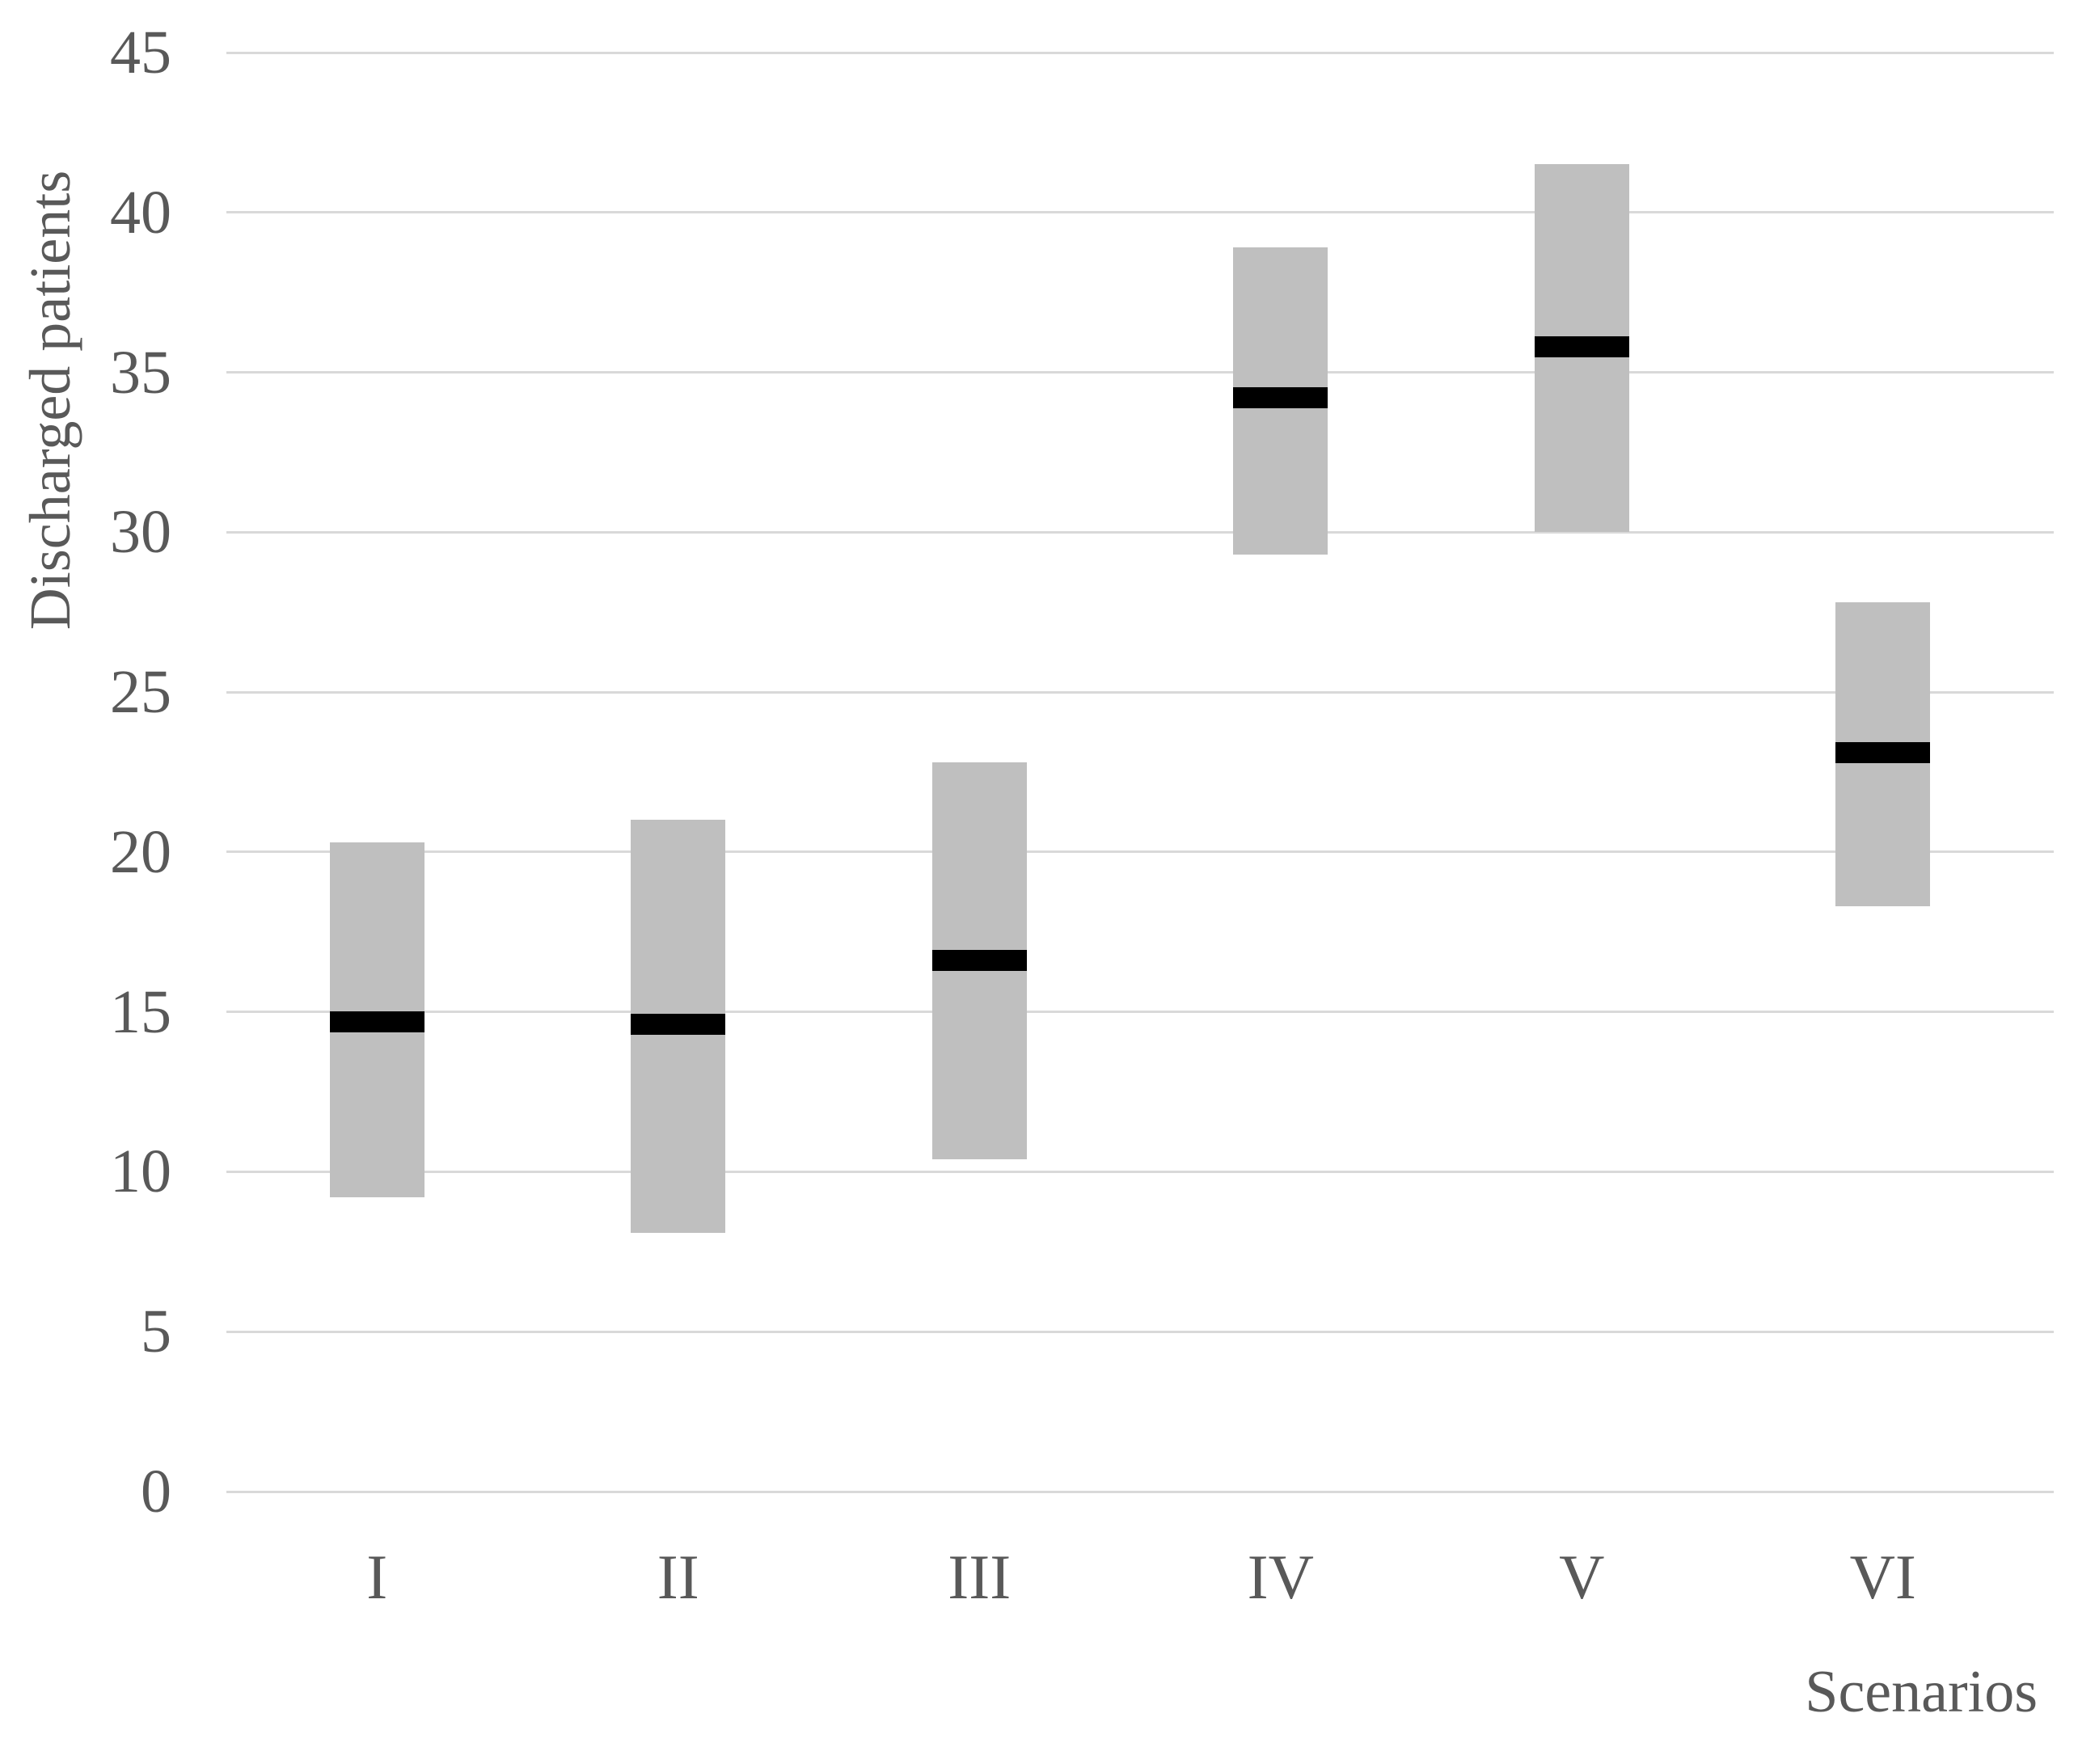  What do you see at coordinates (156, 1492) in the screenshot?
I see `y-tick-label-0: 0` at bounding box center [156, 1492].